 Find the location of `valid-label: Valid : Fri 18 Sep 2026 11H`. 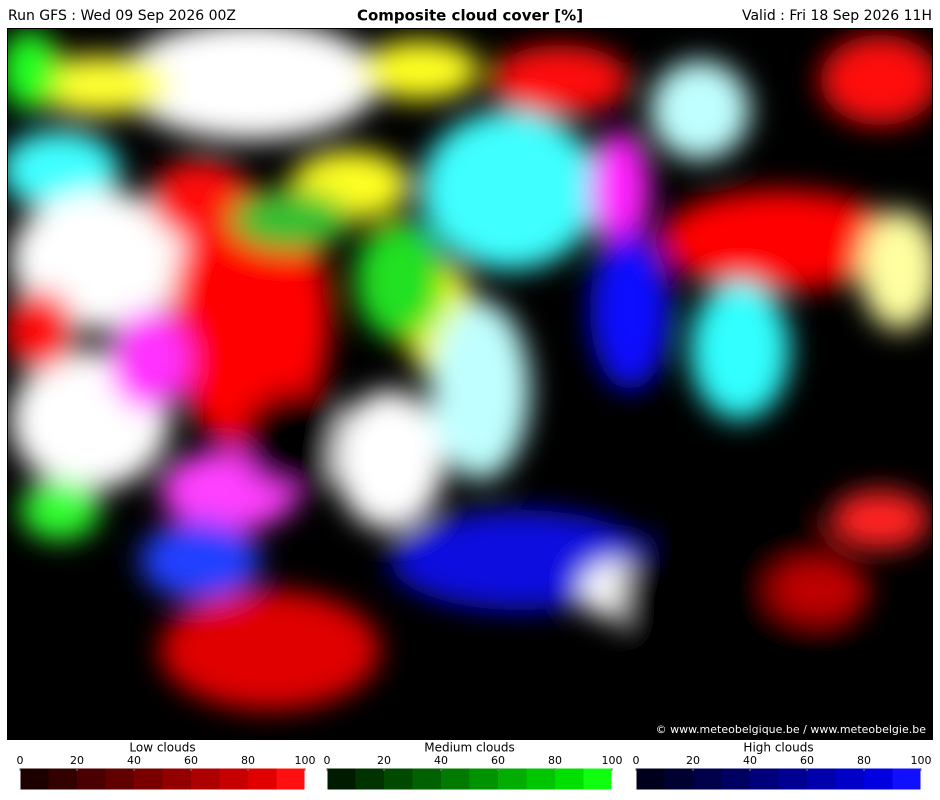

valid-label: Valid : Fri 18 Sep 2026 11H is located at coordinates (837, 16).